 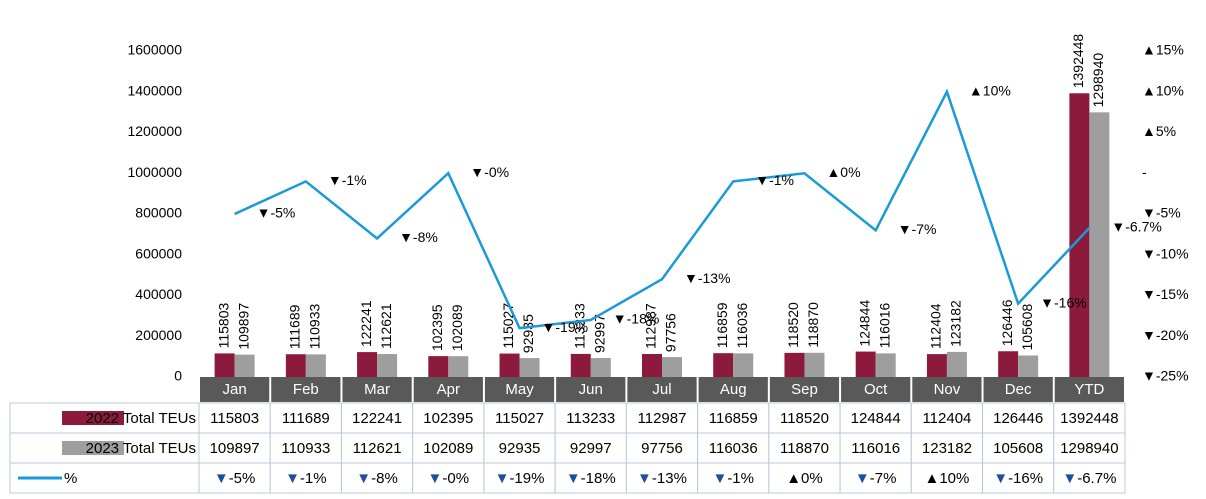 What do you see at coordinates (662, 448) in the screenshot?
I see `table-value: 97756` at bounding box center [662, 448].